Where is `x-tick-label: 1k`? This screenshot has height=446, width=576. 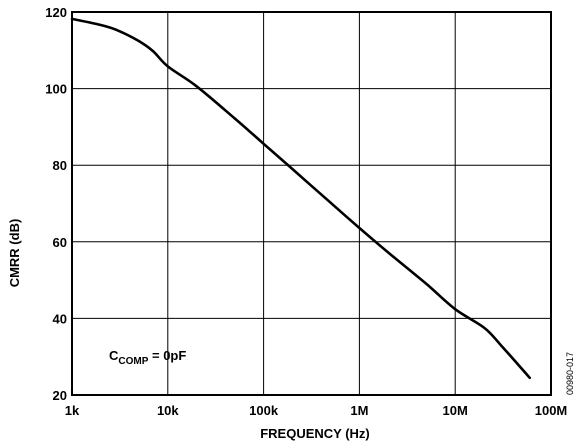 x-tick-label: 1k is located at coordinates (72, 410).